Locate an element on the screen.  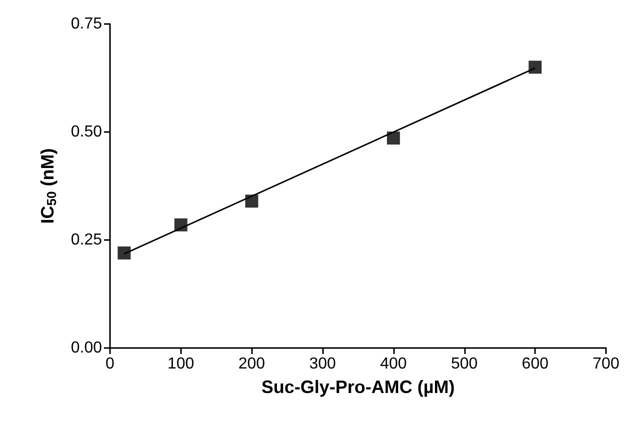
x-tick-label: 300 is located at coordinates (322, 364).